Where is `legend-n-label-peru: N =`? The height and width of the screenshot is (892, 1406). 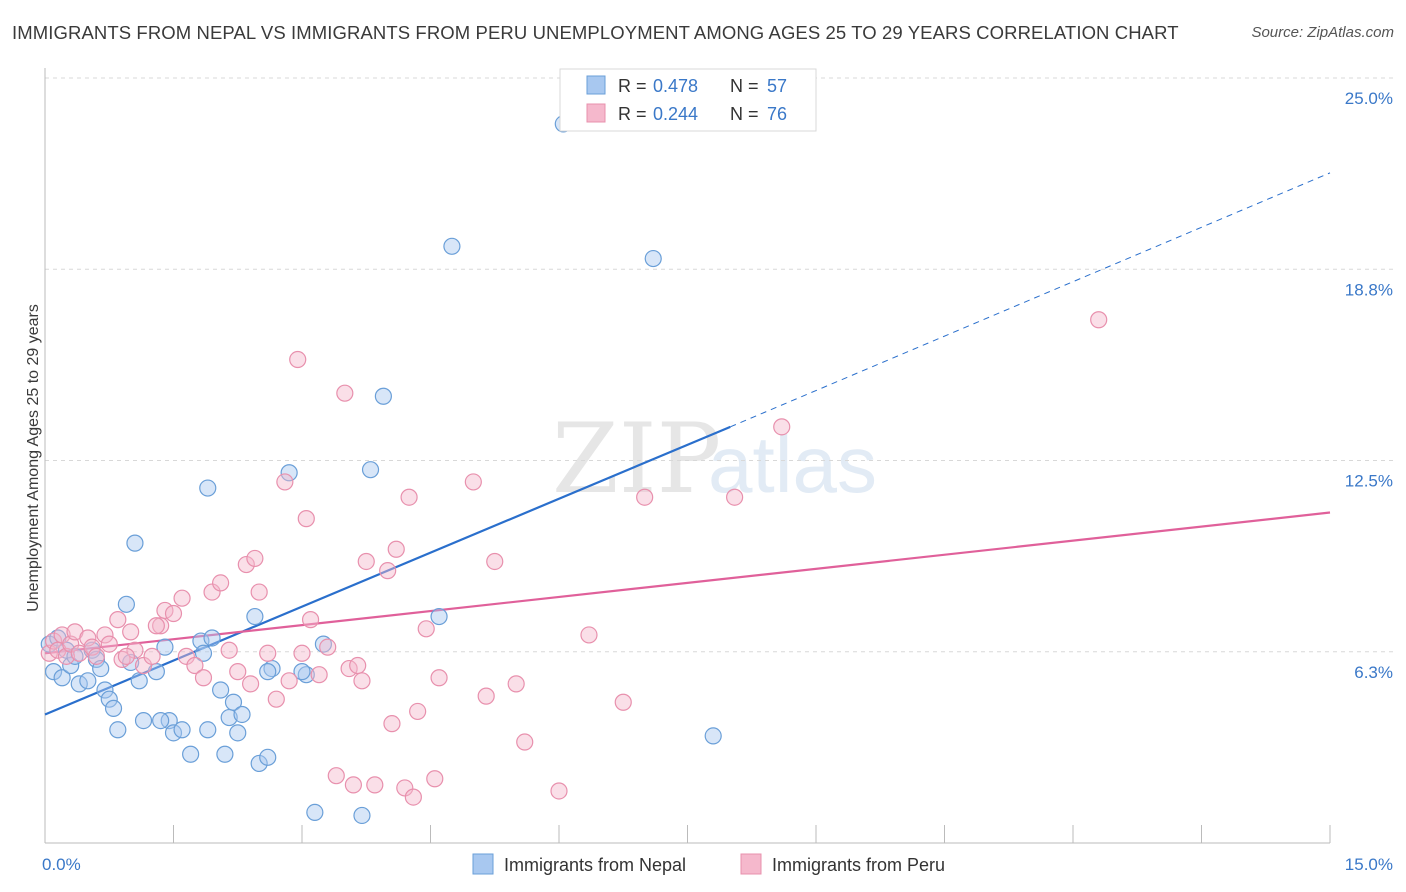
legend-n-label-peru: N = is located at coordinates (744, 114).